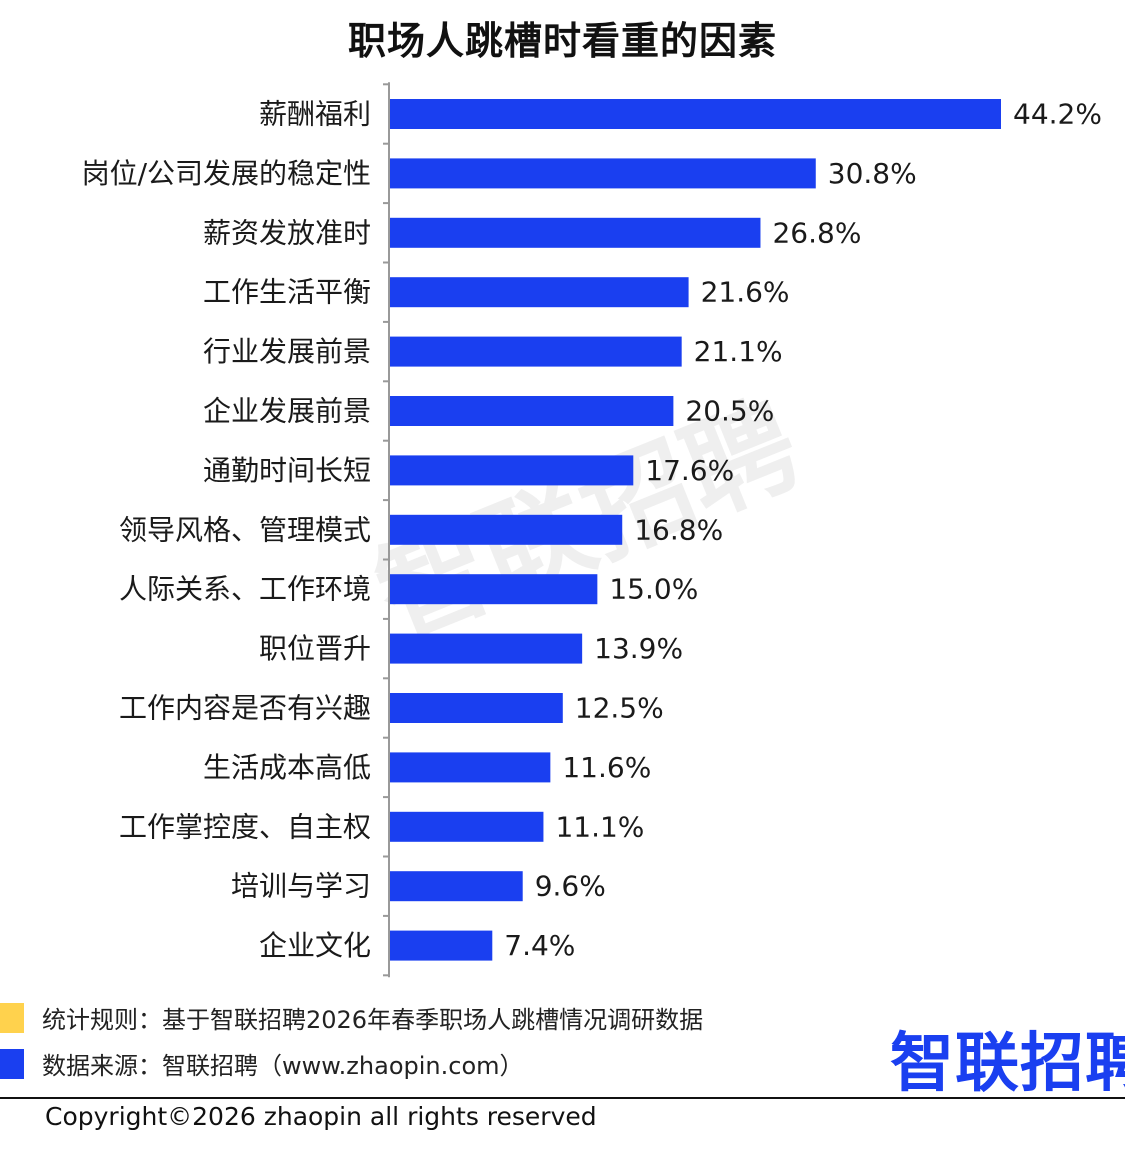 This screenshot has height=1162, width=1125. What do you see at coordinates (287, 411) in the screenshot?
I see `category-label: 企业发展前景` at bounding box center [287, 411].